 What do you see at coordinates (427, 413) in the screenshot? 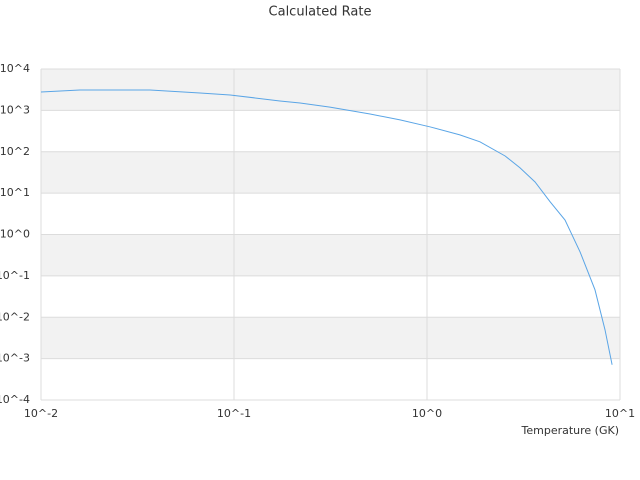
I see `x-tick-label: 10^0` at bounding box center [427, 413].